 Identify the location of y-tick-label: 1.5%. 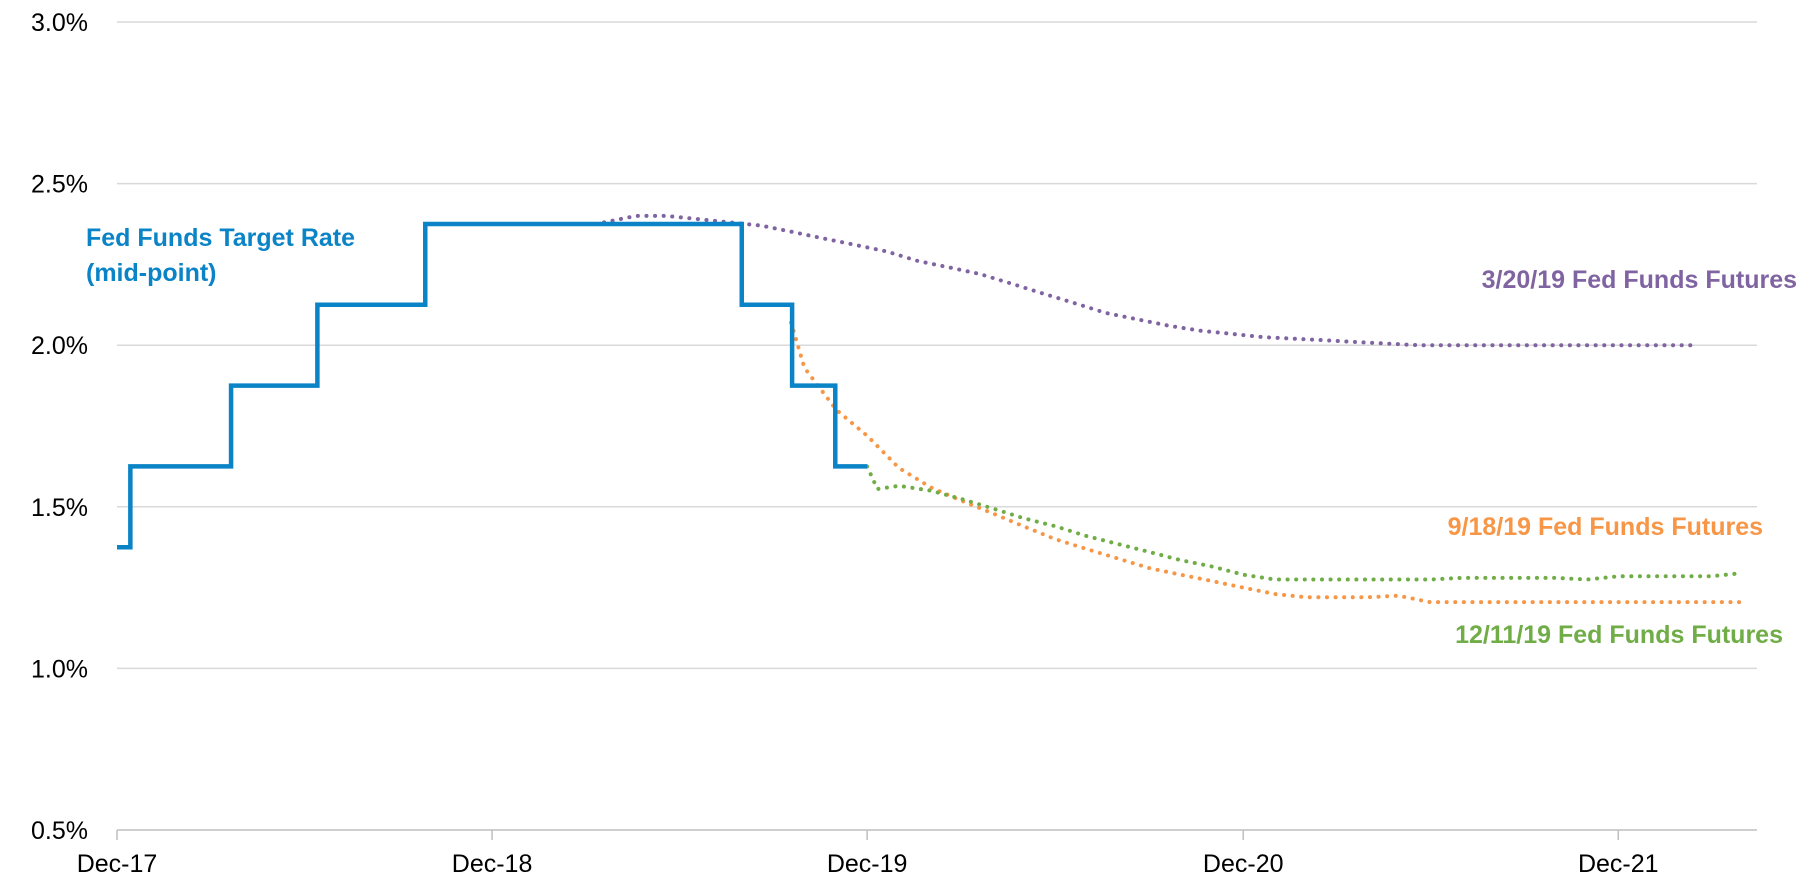
(59, 508).